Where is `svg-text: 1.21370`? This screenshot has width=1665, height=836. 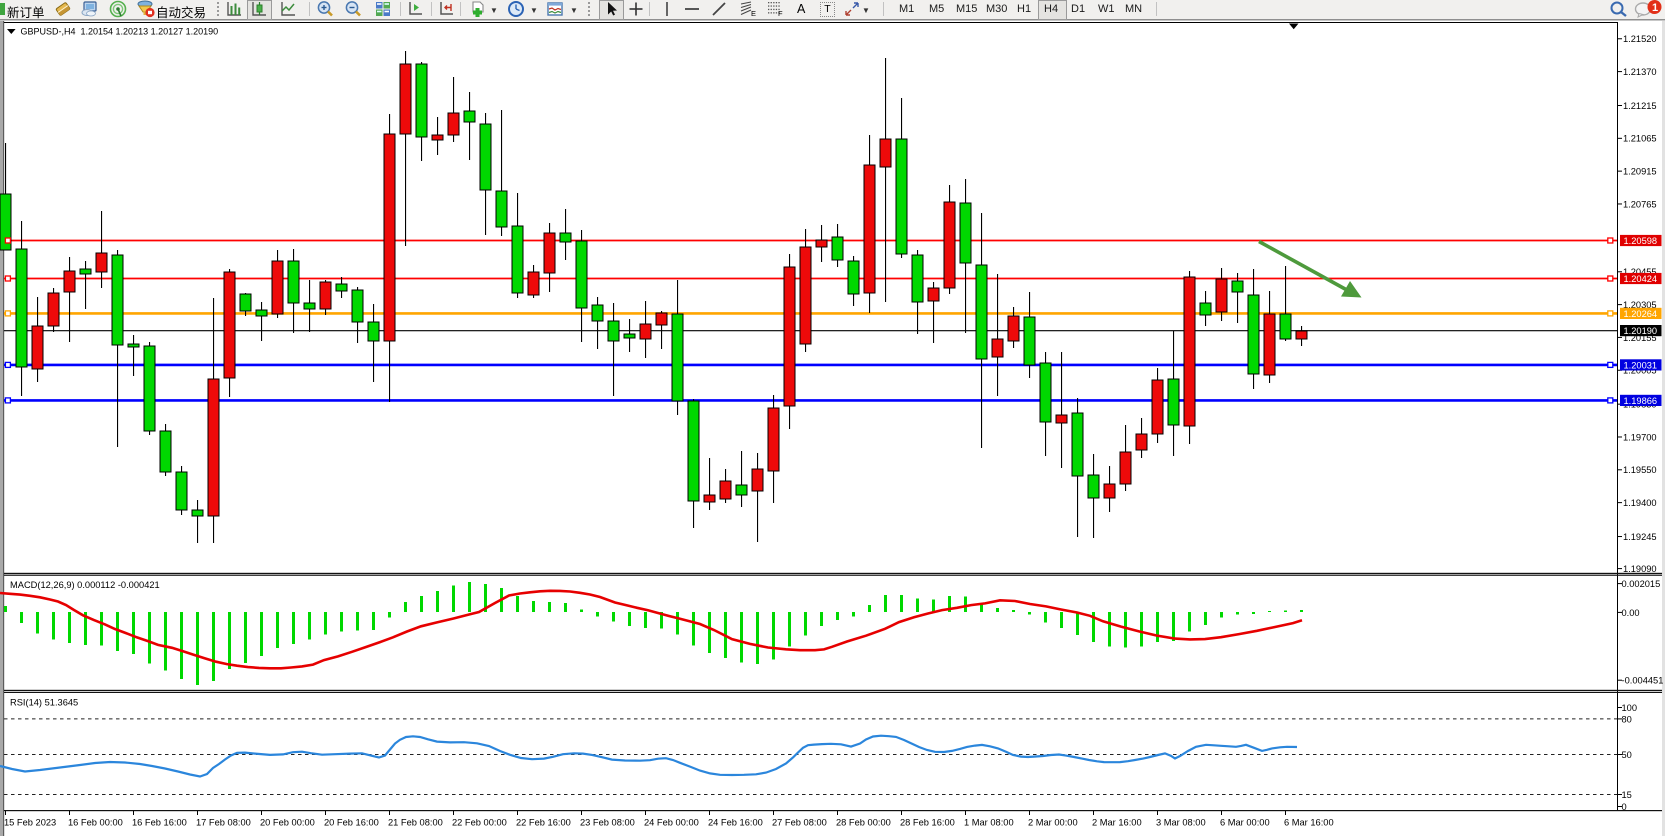 svg-text: 1.21370 is located at coordinates (1640, 72).